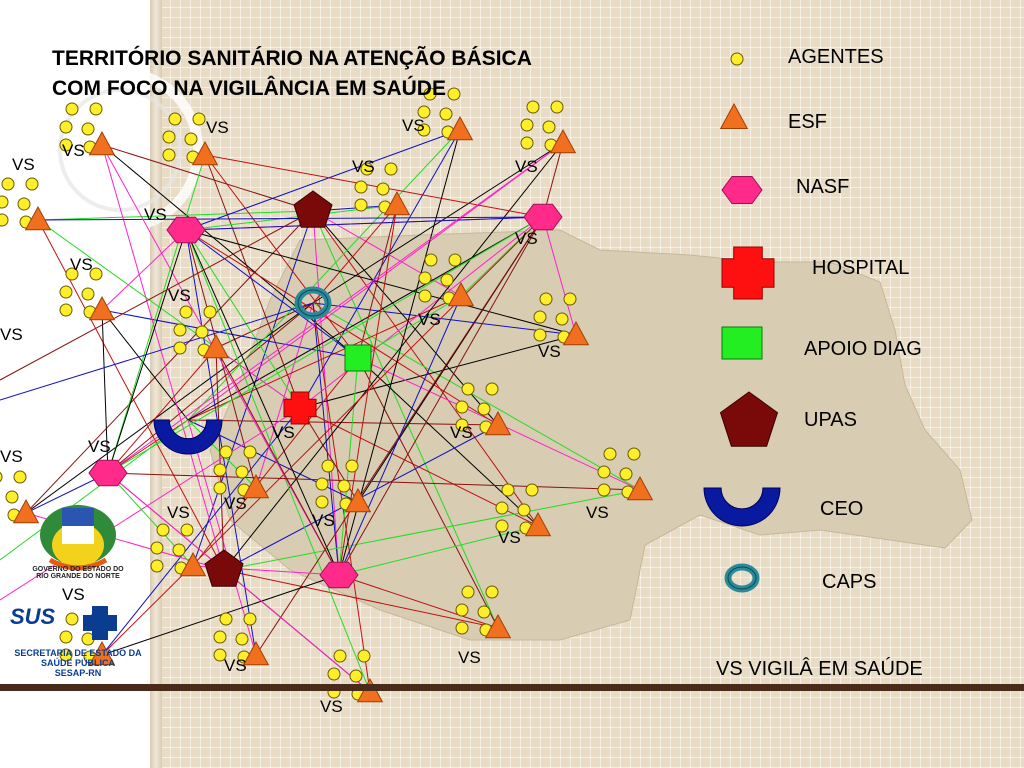 This screenshot has width=1024, height=768. I want to click on legend-esf-triangle, so click(734, 115).